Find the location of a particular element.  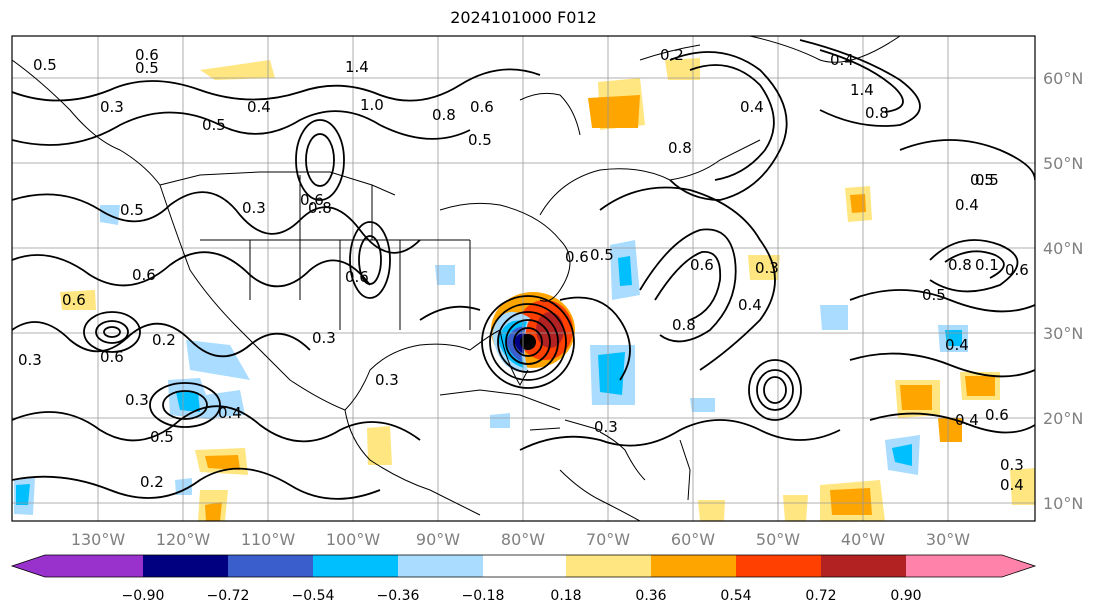

map-title: 2024101000 F012 is located at coordinates (523, 17).